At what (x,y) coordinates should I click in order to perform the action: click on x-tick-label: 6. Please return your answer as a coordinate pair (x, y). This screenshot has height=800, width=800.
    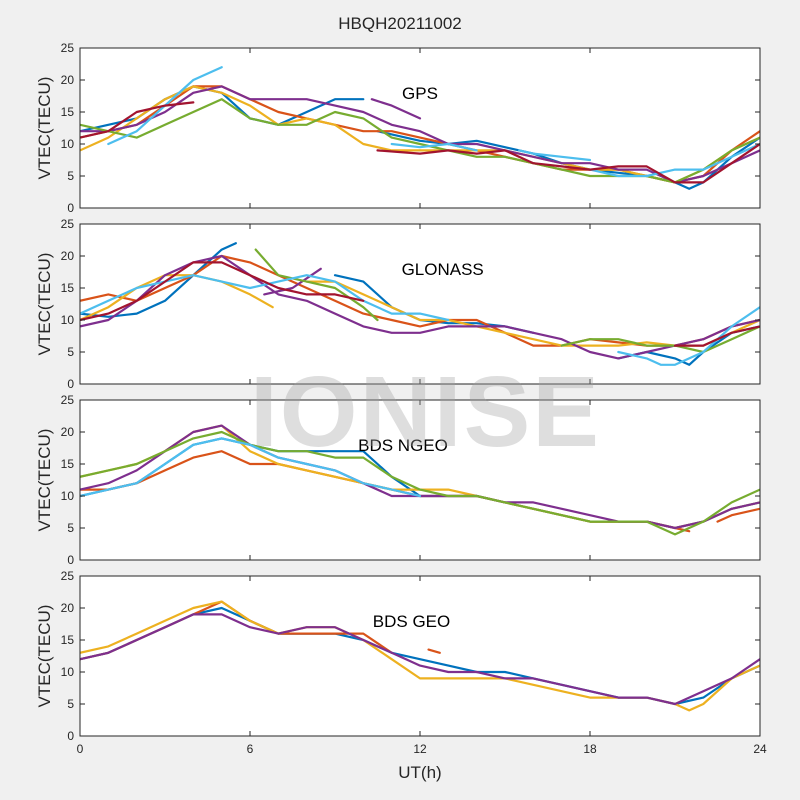
    Looking at the image, I should click on (250, 749).